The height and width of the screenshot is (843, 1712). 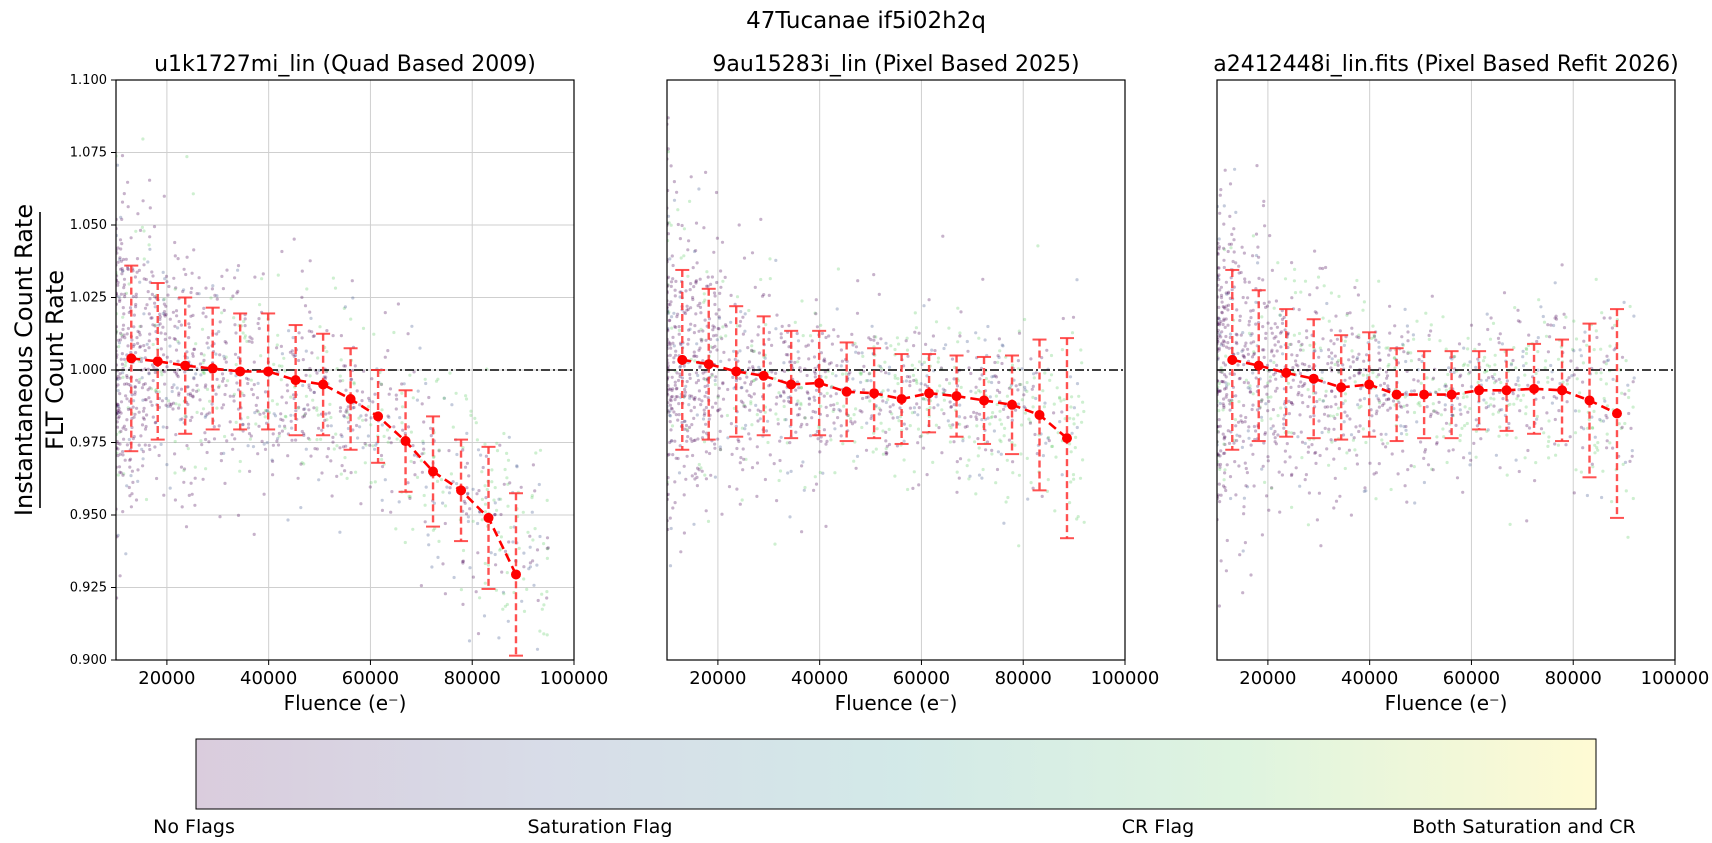 I want to click on scatter-points, so click(x=1426, y=386).